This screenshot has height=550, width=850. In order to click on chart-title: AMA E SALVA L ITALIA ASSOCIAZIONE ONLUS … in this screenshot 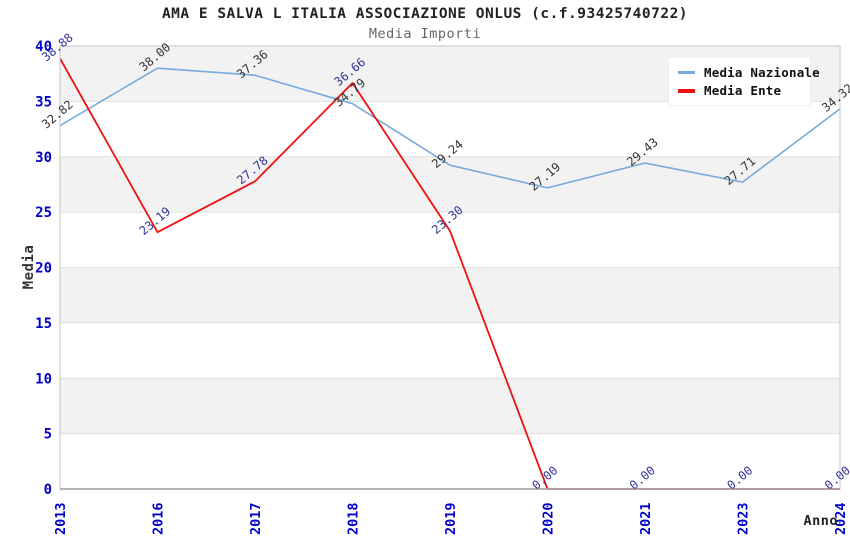, I will do `click(425, 14)`.